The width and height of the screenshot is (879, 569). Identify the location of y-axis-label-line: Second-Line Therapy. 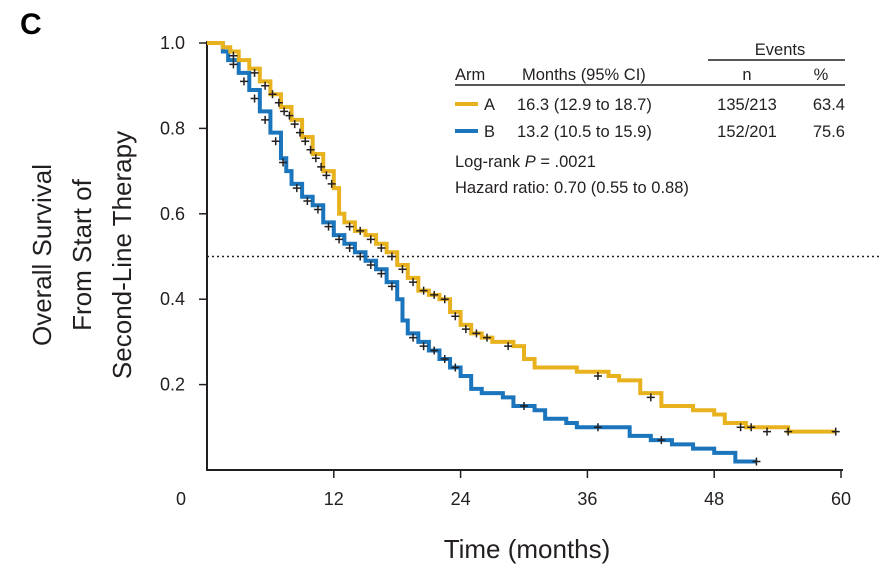
(122, 255).